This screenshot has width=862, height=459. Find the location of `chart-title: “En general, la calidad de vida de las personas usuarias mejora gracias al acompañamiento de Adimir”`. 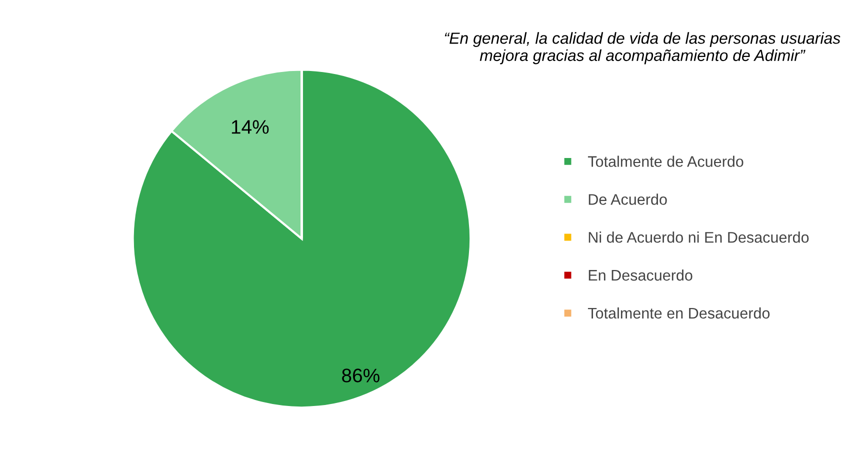

chart-title: “En general, la calidad de vida de las personas usuarias mejora gracias al acompañamiento de Adimir” is located at coordinates (642, 48).